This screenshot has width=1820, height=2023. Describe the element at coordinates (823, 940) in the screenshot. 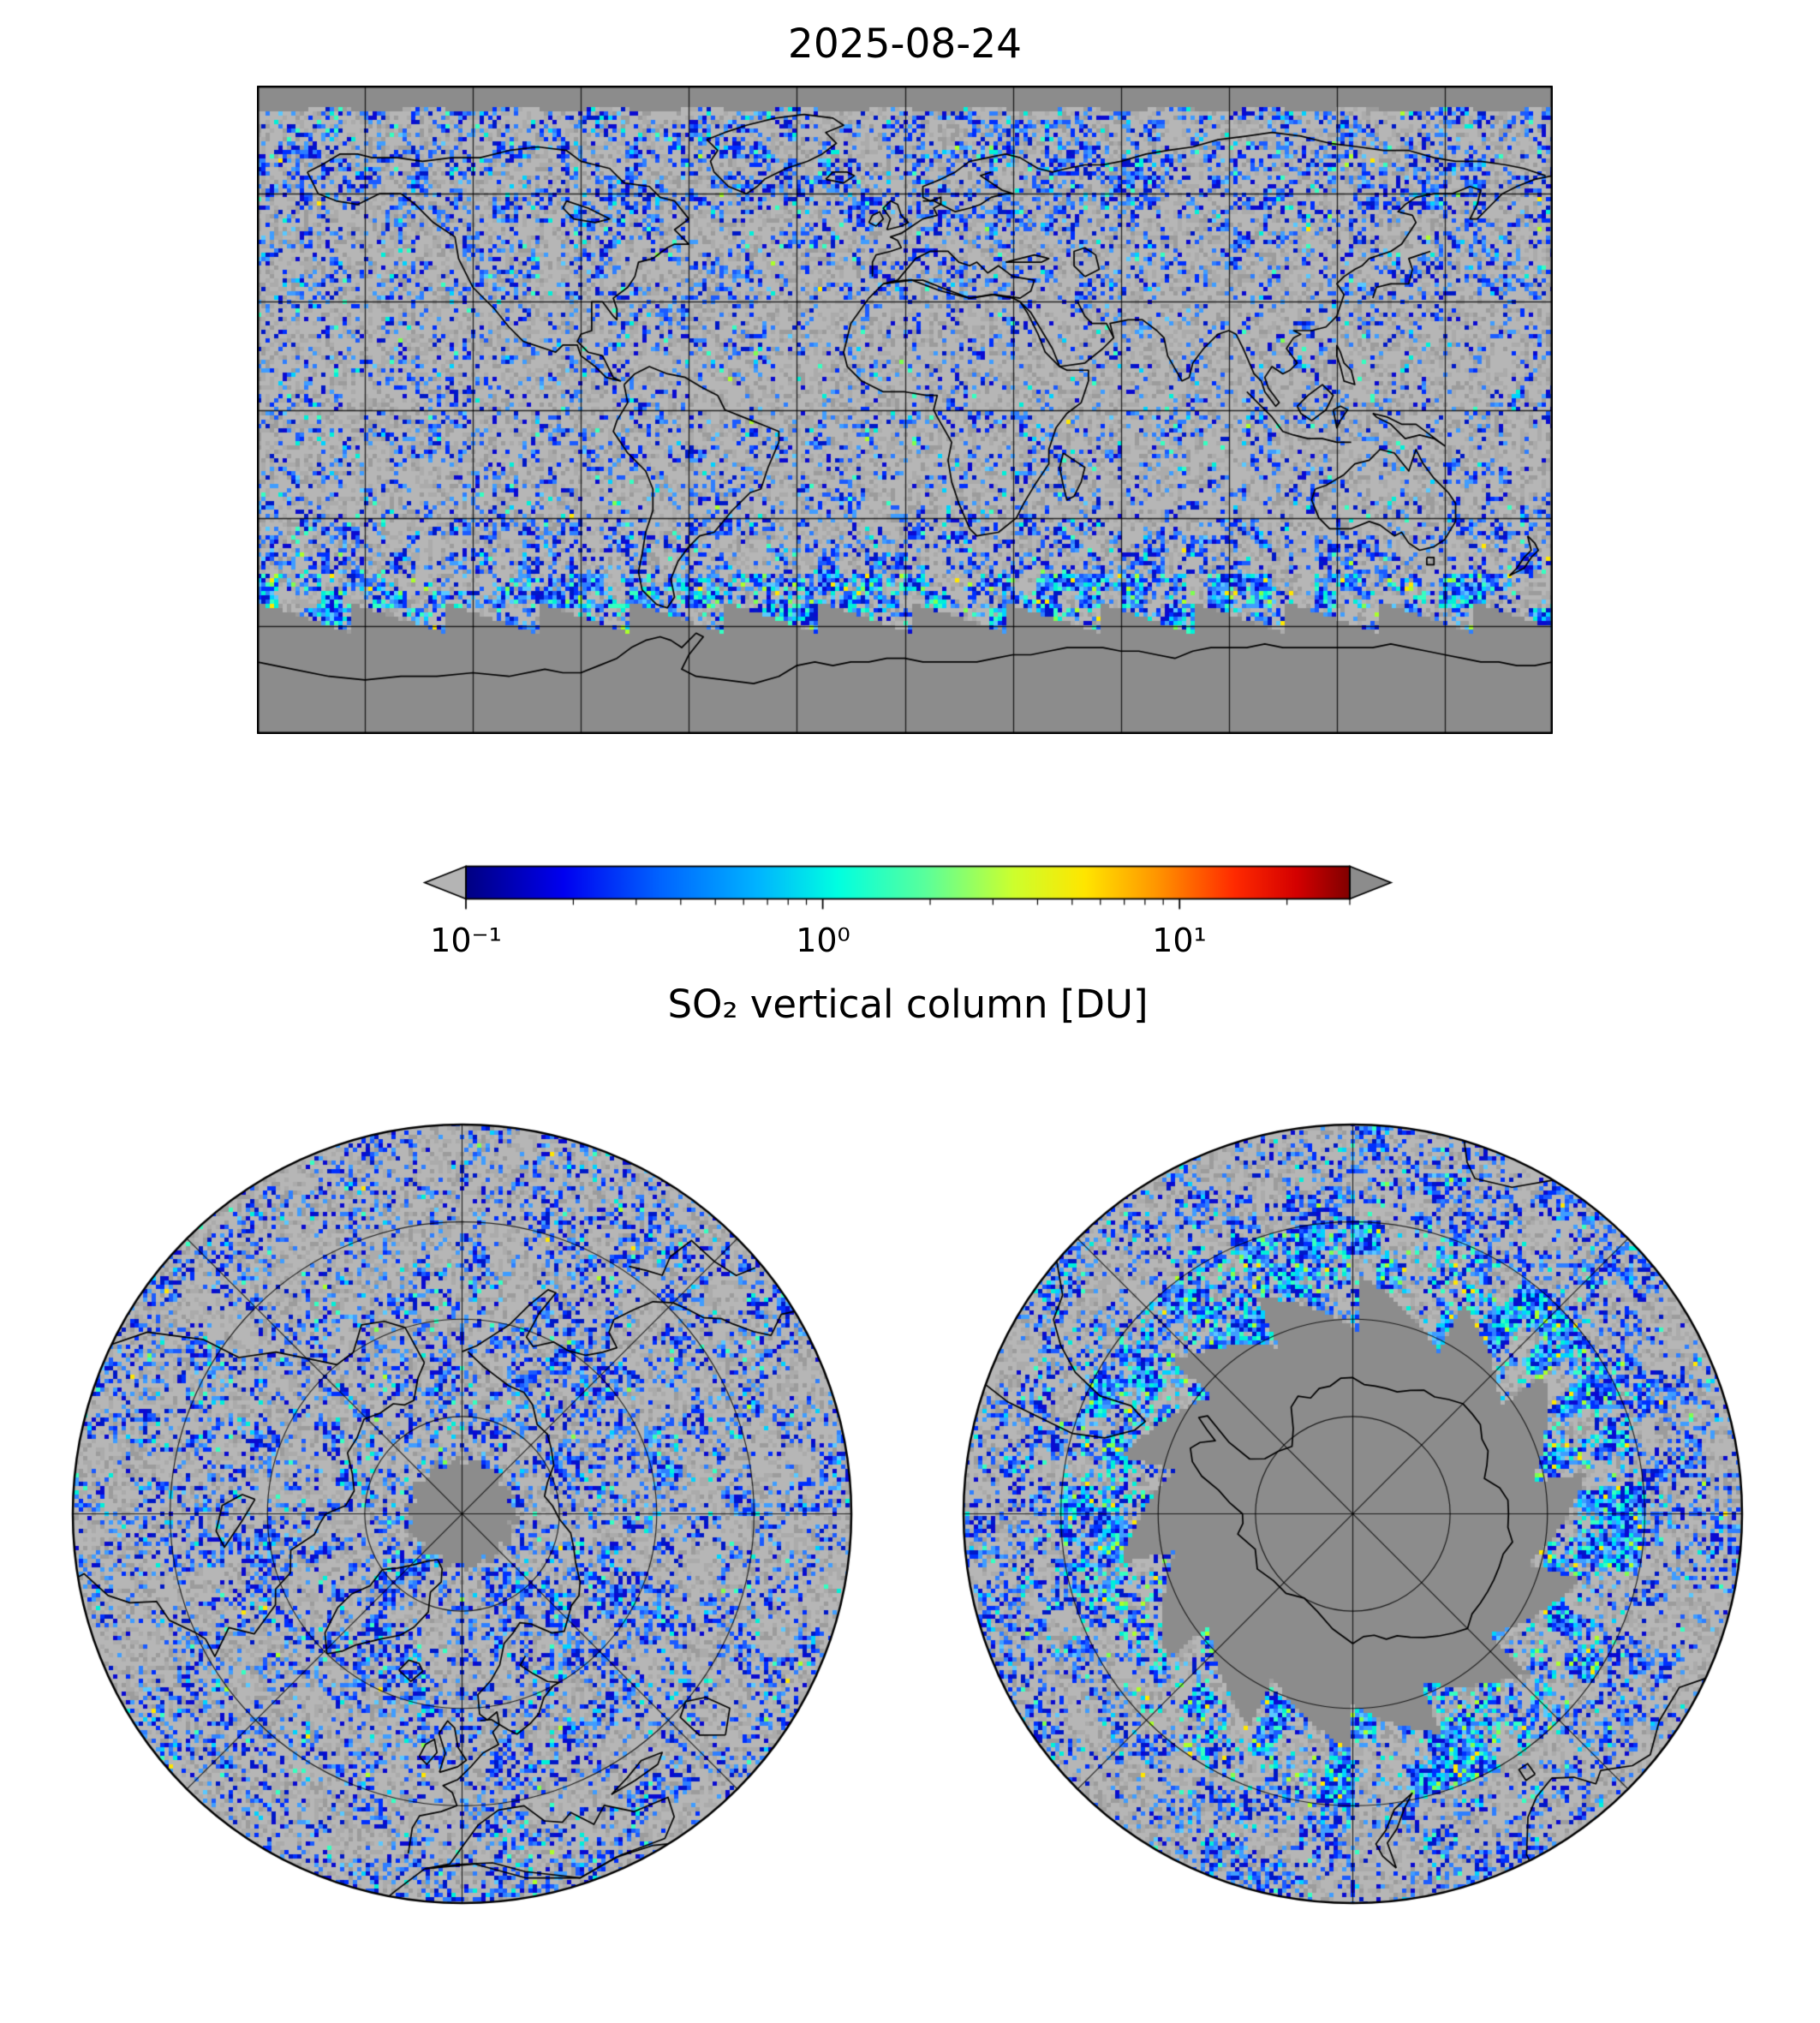

I see `colorbar-tick-label-mid: 10⁰` at that location.